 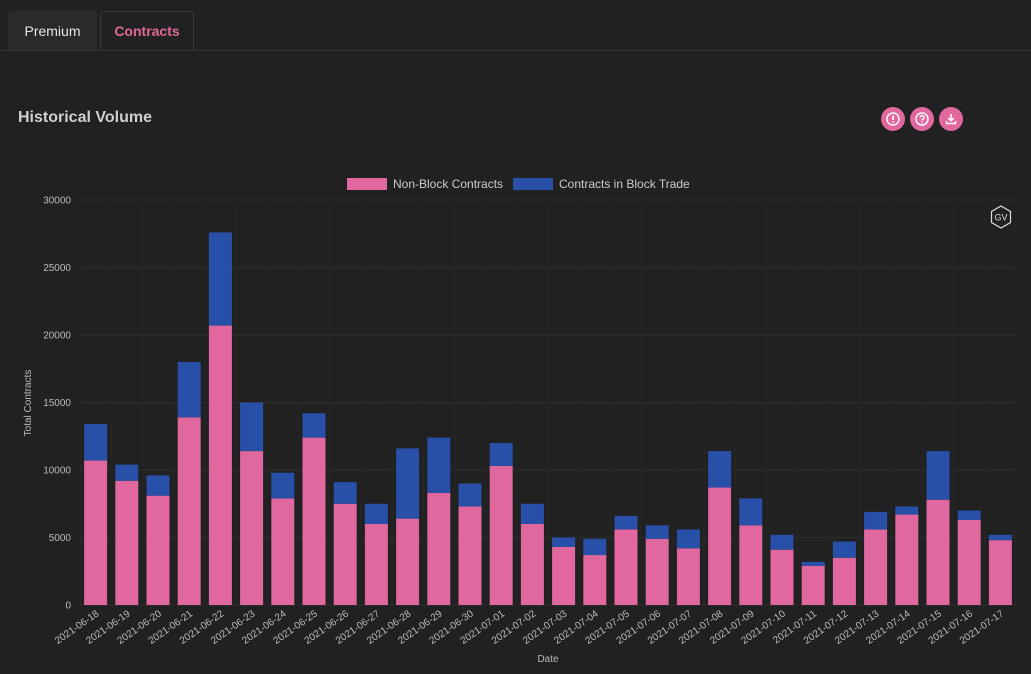 I want to click on download-icon, so click(x=951, y=119).